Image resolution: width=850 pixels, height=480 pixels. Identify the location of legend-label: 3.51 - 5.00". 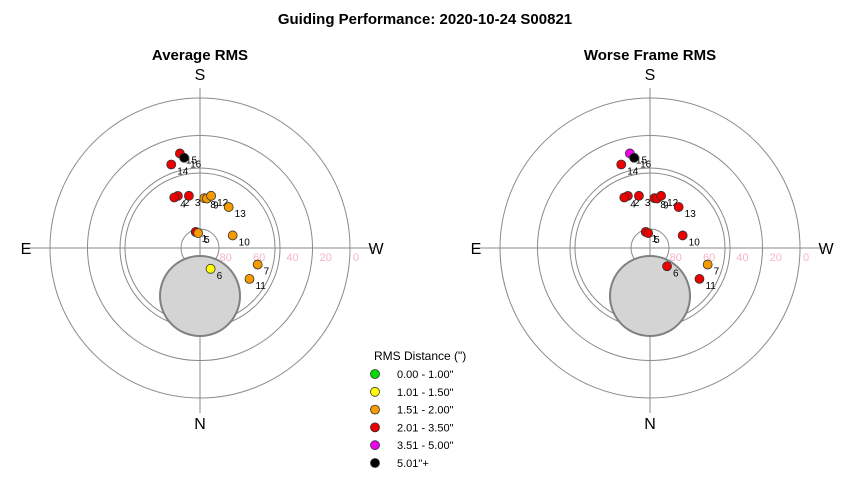
(425, 446).